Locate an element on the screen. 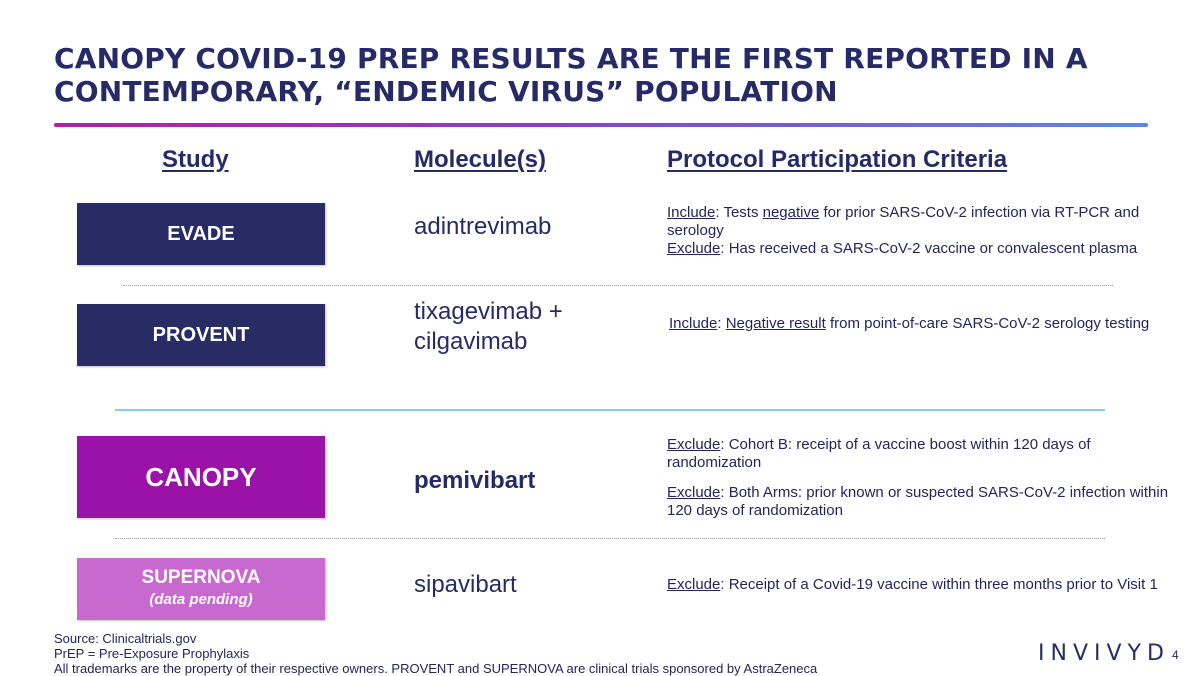 This screenshot has width=1200, height=676. criteria-keyword: negative is located at coordinates (791, 212).